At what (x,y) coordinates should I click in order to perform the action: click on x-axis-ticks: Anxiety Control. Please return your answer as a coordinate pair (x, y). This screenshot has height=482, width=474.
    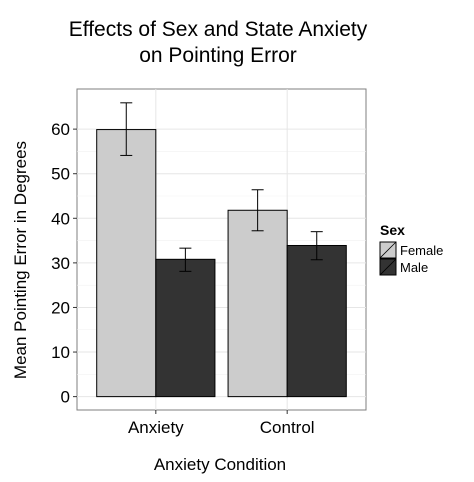
    Looking at the image, I should click on (221, 423).